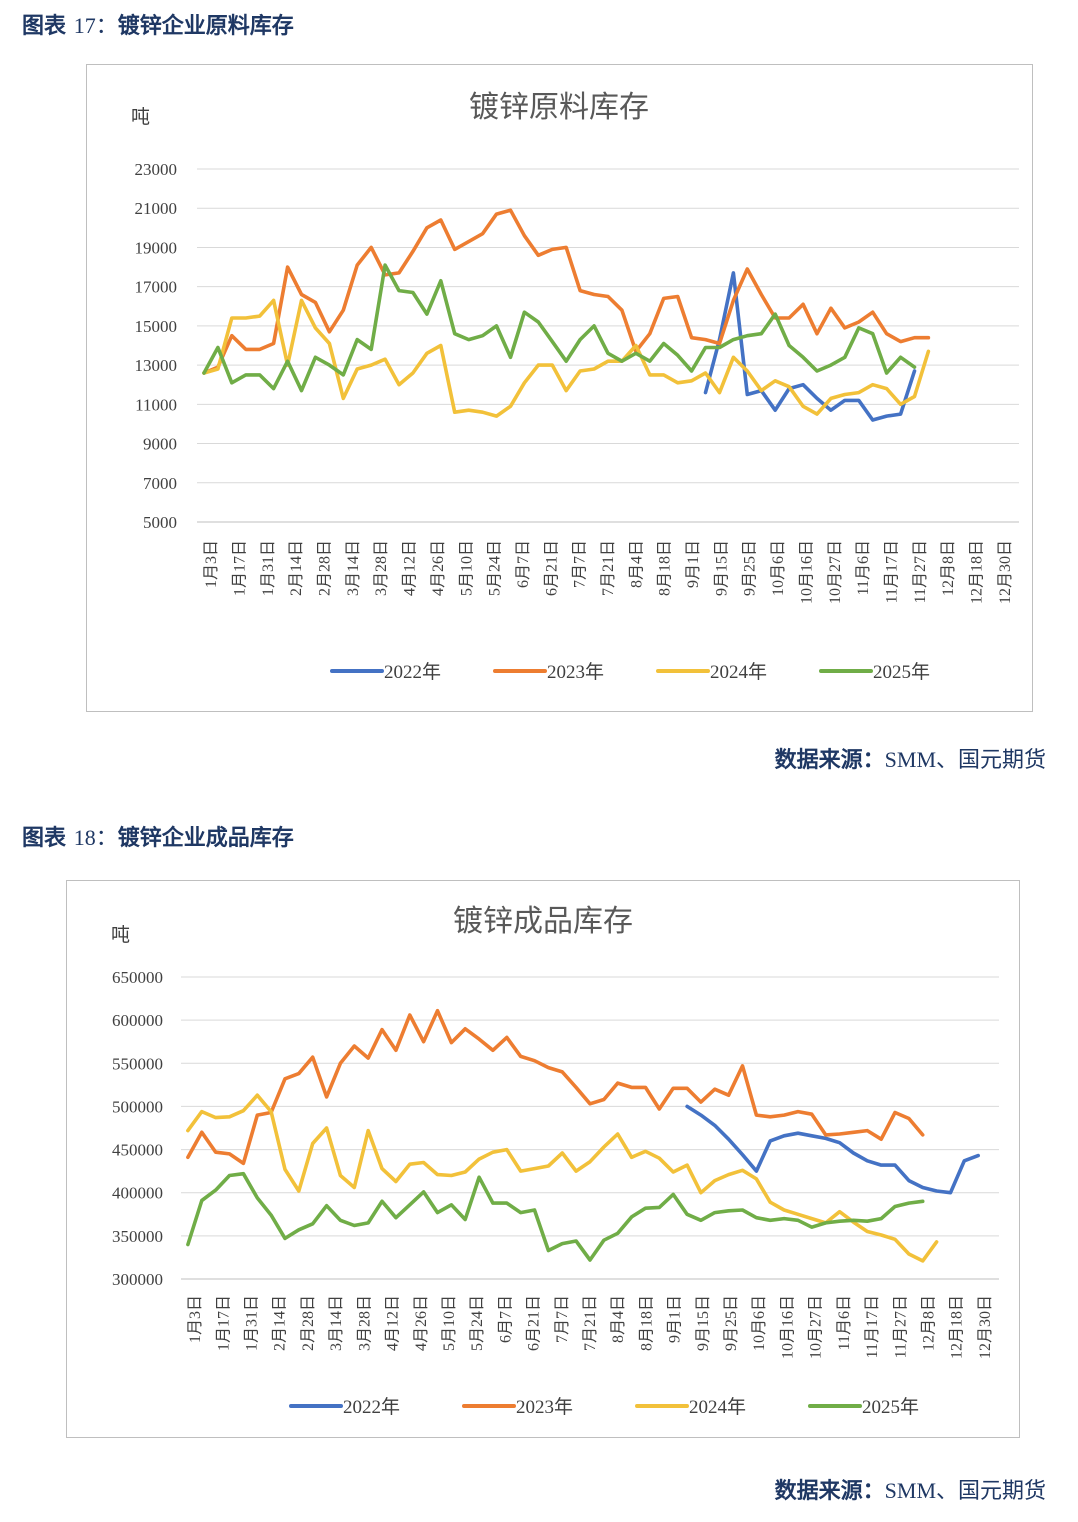  I want to click on y-tick-label: 650000, so click(137, 977).